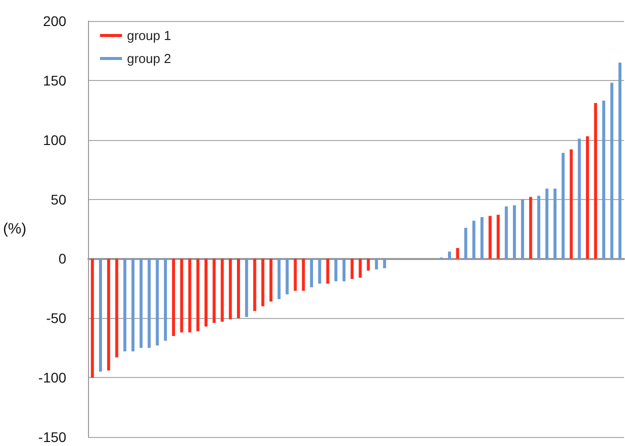 This screenshot has width=625, height=446. I want to click on y-tick-label: 100, so click(54, 140).